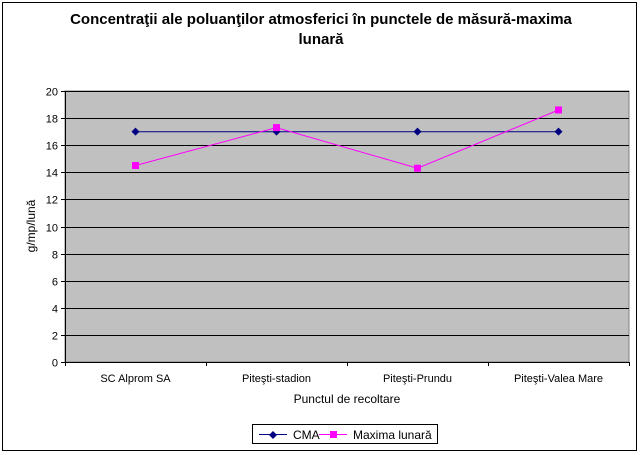  I want to click on x-tick-label: Piteşti-stadion, so click(276, 379).